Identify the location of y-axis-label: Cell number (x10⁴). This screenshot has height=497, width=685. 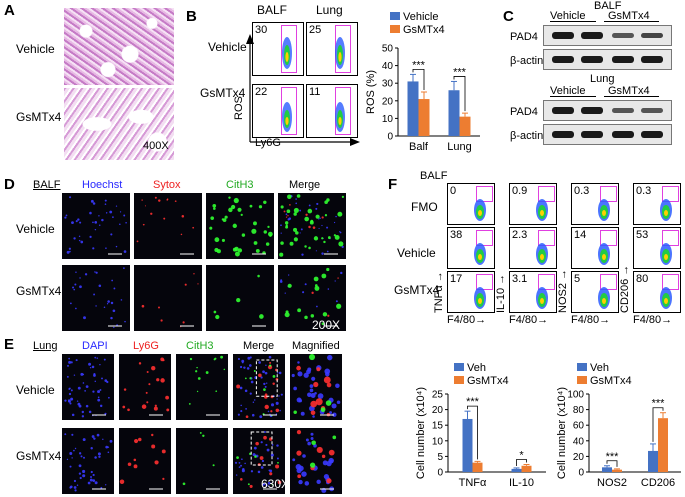
(562, 433).